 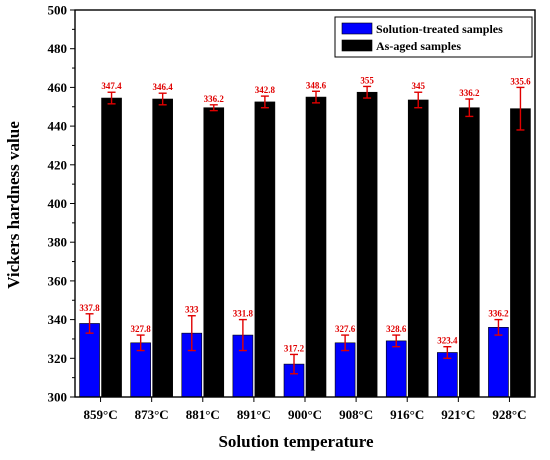 What do you see at coordinates (111, 86) in the screenshot?
I see `data-label-aged-0: 347.4` at bounding box center [111, 86].